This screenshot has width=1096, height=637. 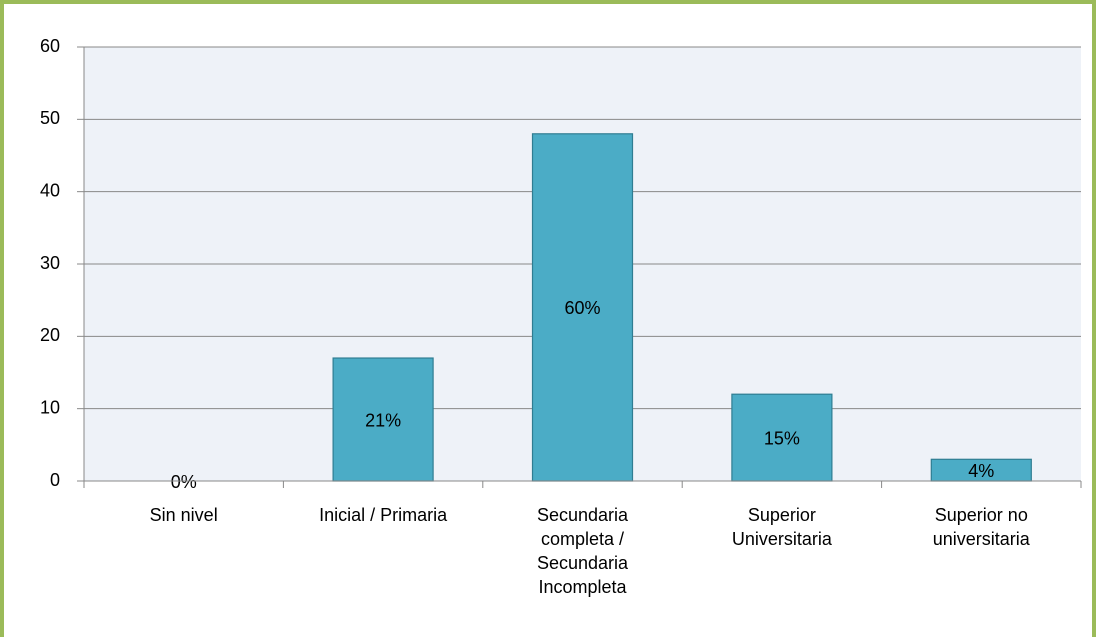 What do you see at coordinates (50, 263) in the screenshot?
I see `y-tick-label: 30` at bounding box center [50, 263].